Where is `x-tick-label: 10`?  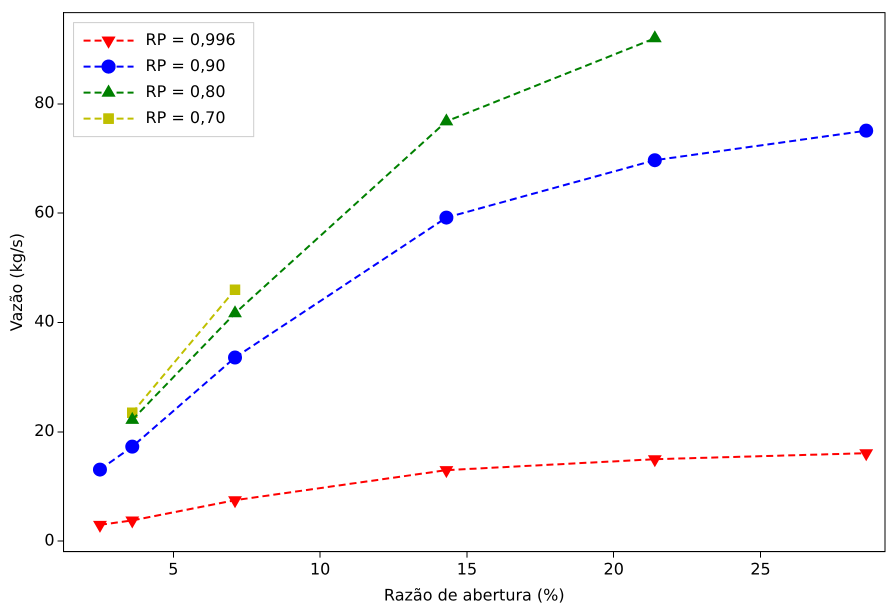
x-tick-label: 10 is located at coordinates (320, 568).